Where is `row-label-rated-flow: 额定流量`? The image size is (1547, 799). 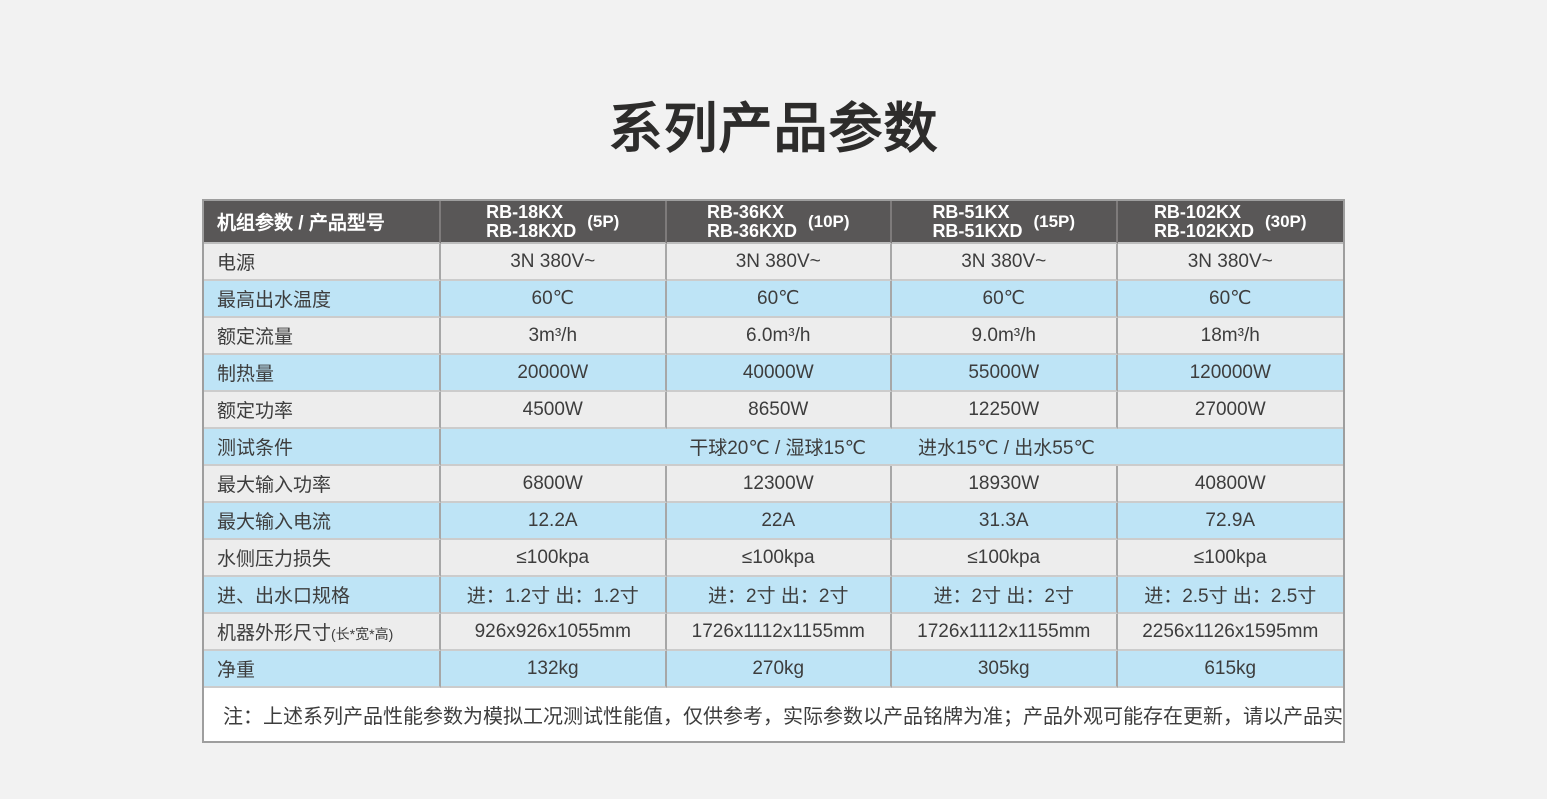
row-label-rated-flow: 额定流量 is located at coordinates (322, 337).